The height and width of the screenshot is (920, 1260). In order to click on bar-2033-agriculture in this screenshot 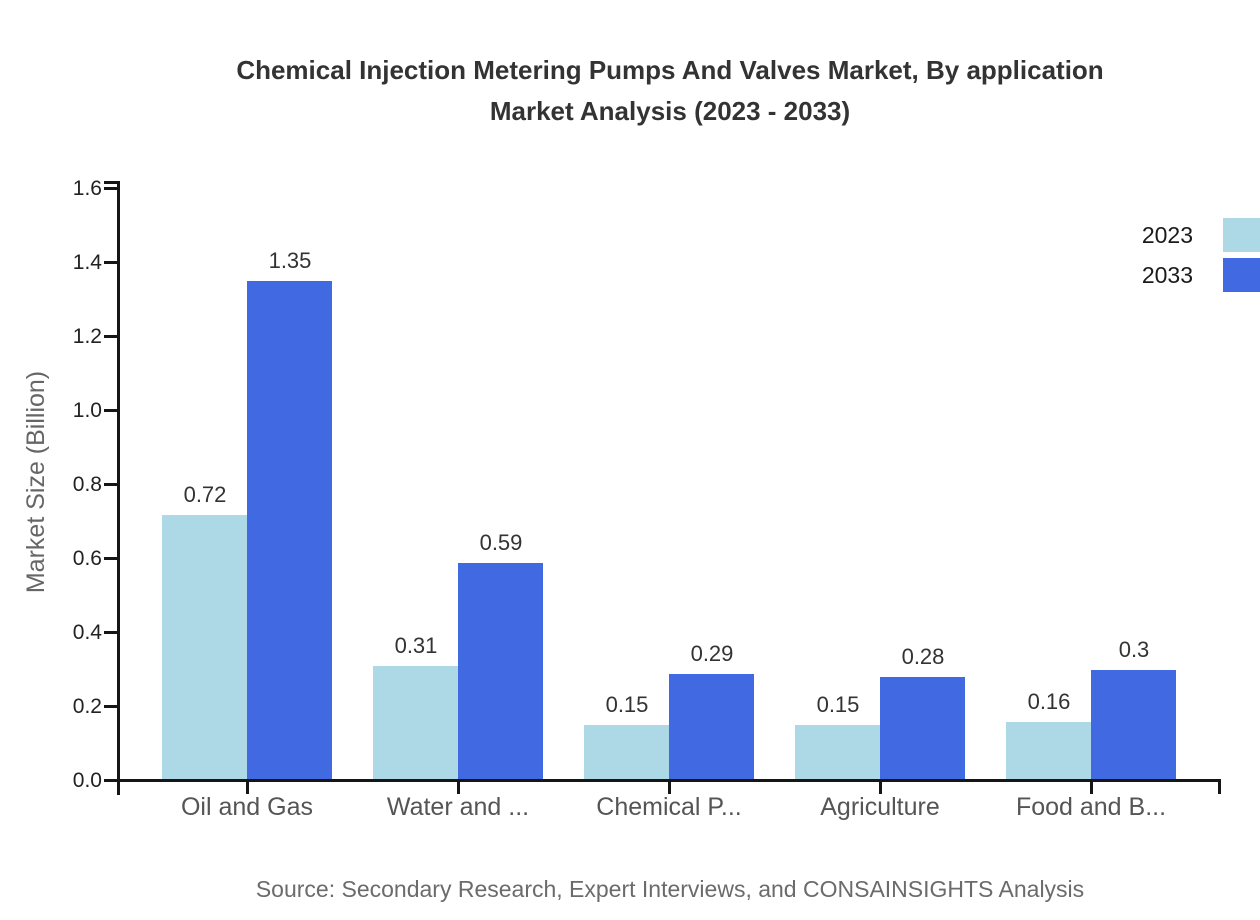, I will do `click(922, 729)`.